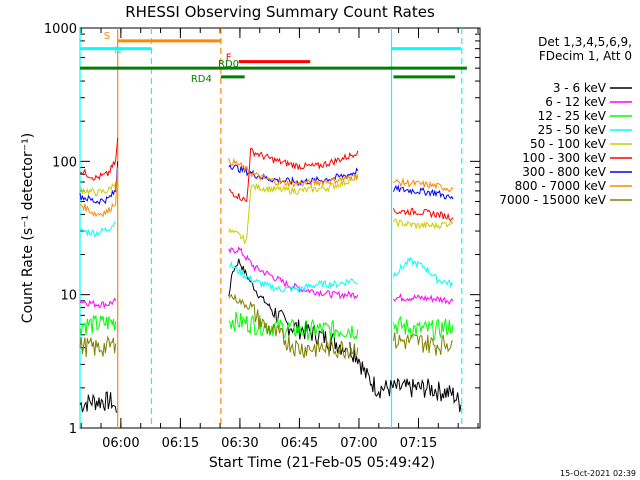 This screenshot has height=480, width=640. What do you see at coordinates (229, 58) in the screenshot?
I see `annotation-label: F` at bounding box center [229, 58].